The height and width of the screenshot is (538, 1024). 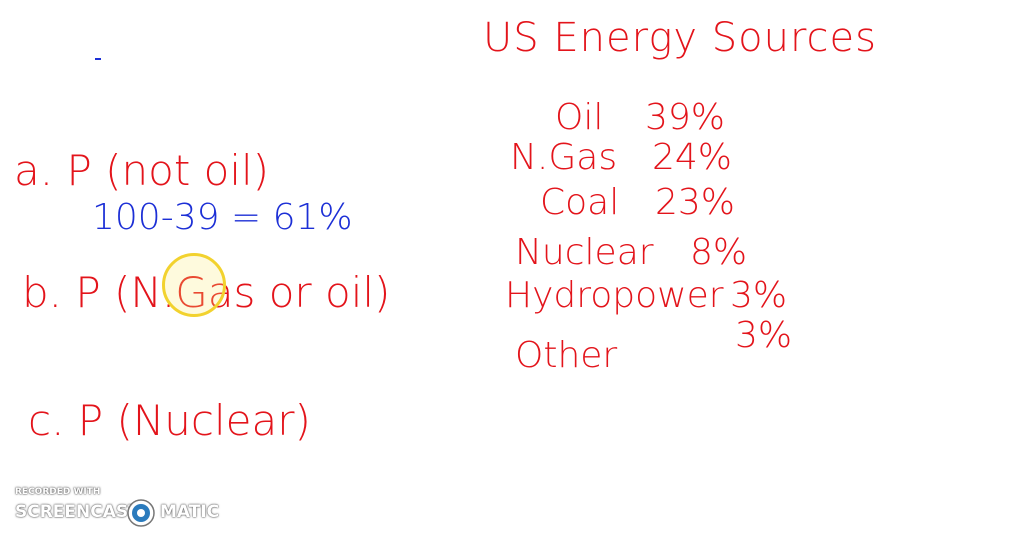 I want to click on work: 100-39 = 61%, so click(x=222, y=217).